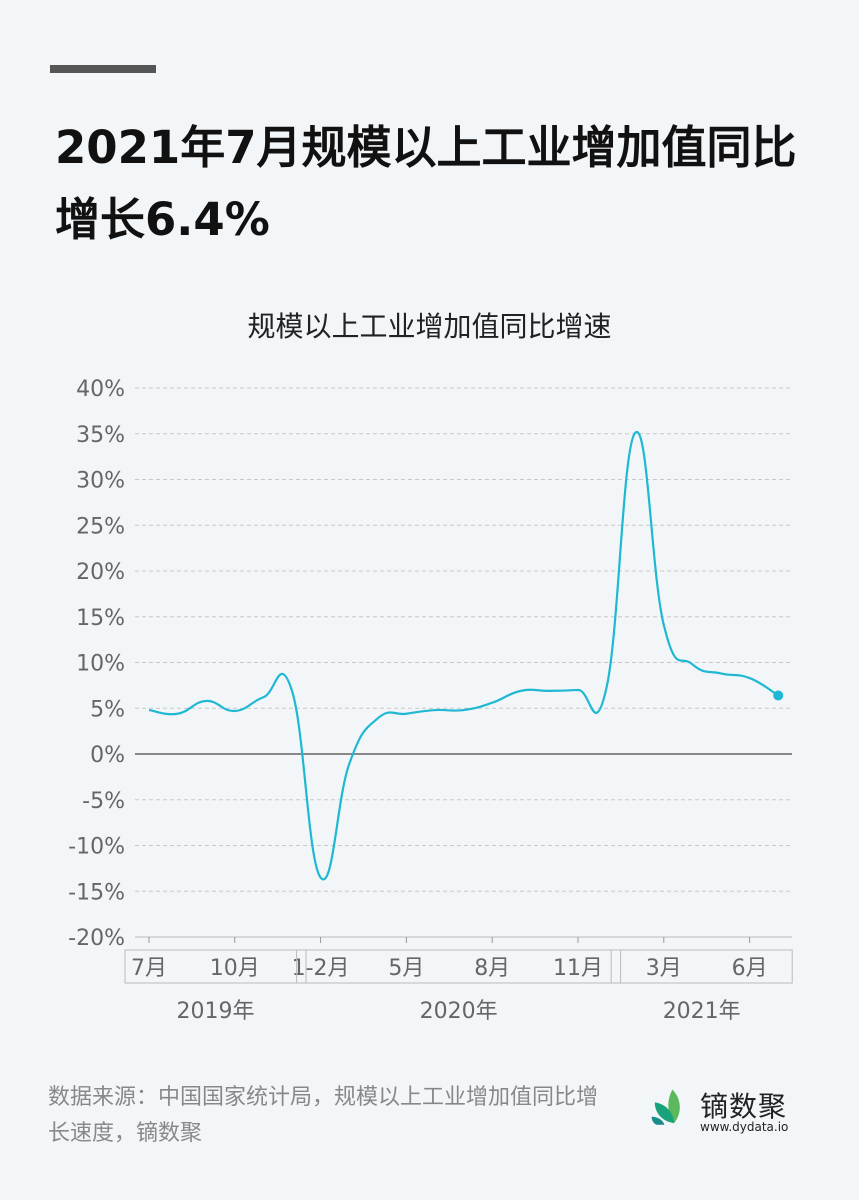 This screenshot has width=859, height=1200. I want to click on source-note: 数据来源：中国国家统计局，规模以上工业增加值同比增长速度，镝数聚, so click(323, 1115).